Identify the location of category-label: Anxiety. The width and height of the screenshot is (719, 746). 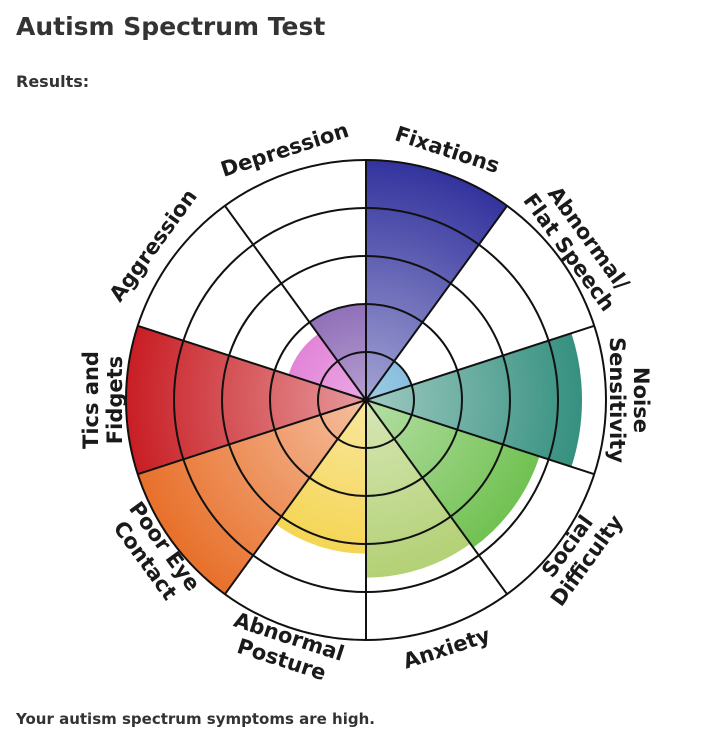
(446, 648).